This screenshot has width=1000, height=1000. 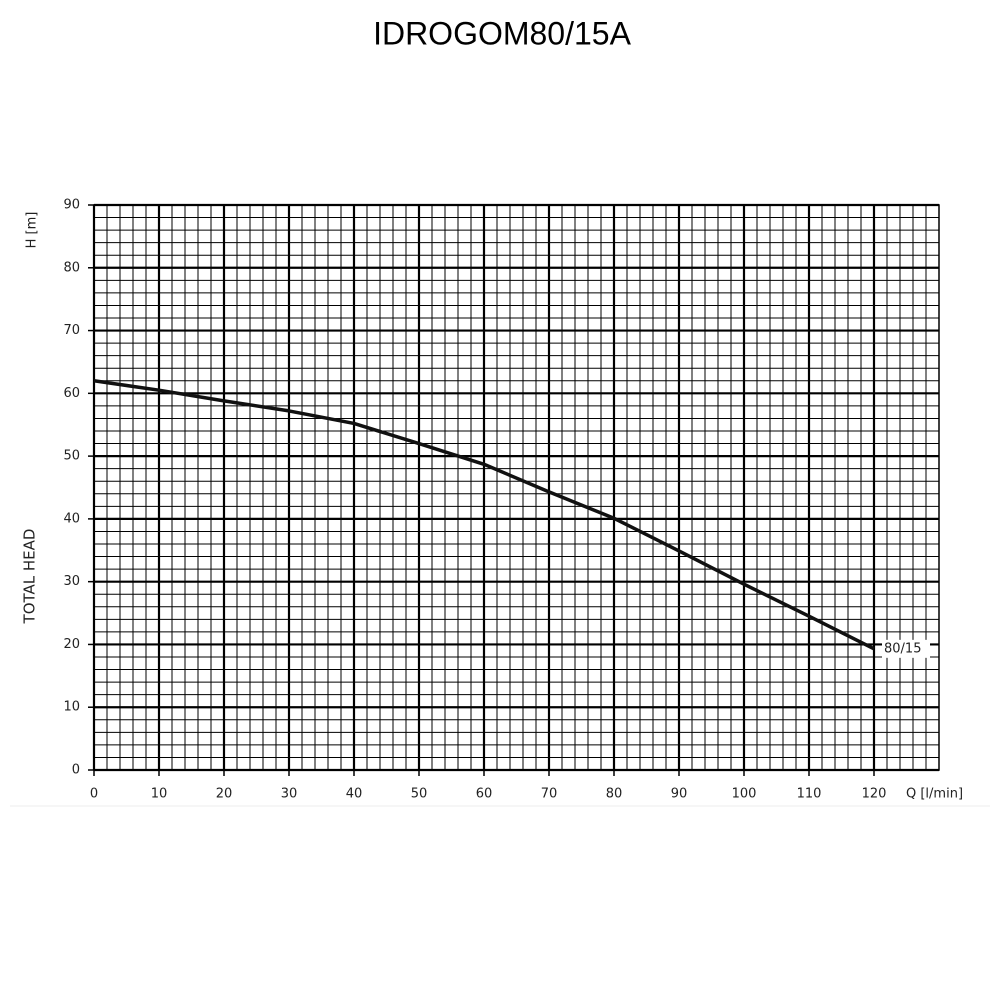 I want to click on x-tick-label: 20, so click(x=224, y=794).